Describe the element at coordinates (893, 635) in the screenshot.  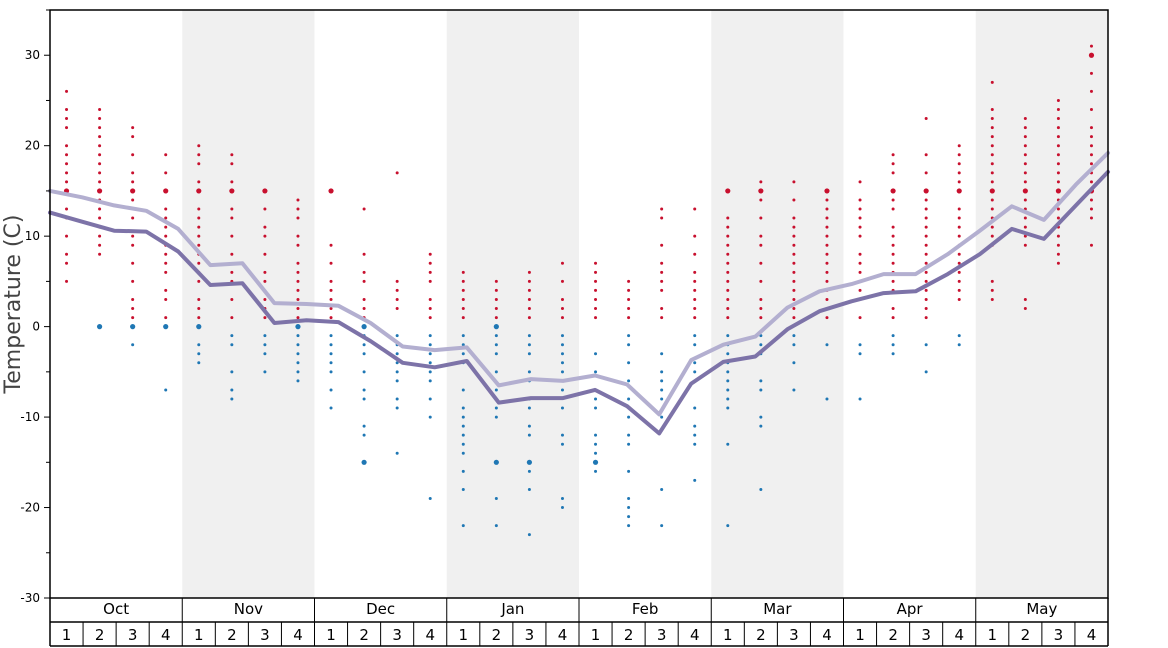
I see `week-label: 2` at that location.